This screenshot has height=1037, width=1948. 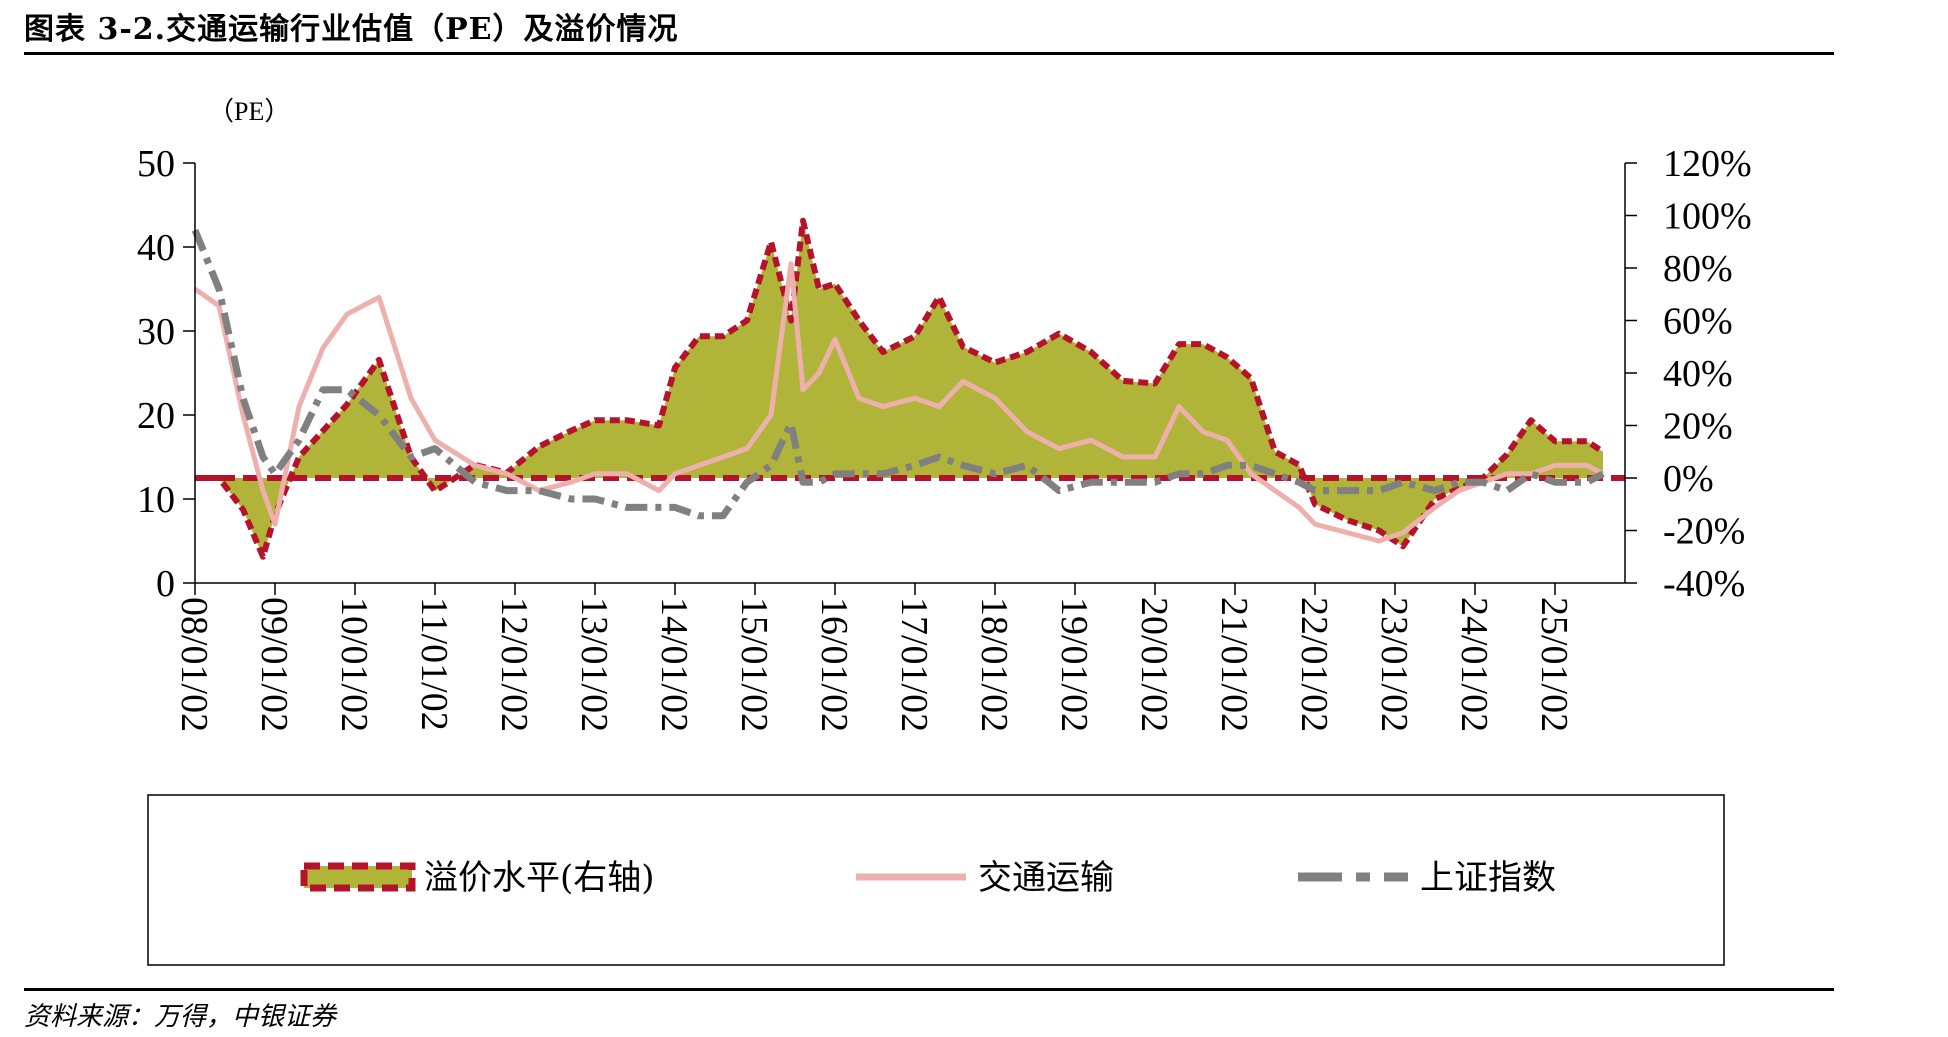 What do you see at coordinates (914, 664) in the screenshot?
I see `x-tick-label: 17/01/02` at bounding box center [914, 664].